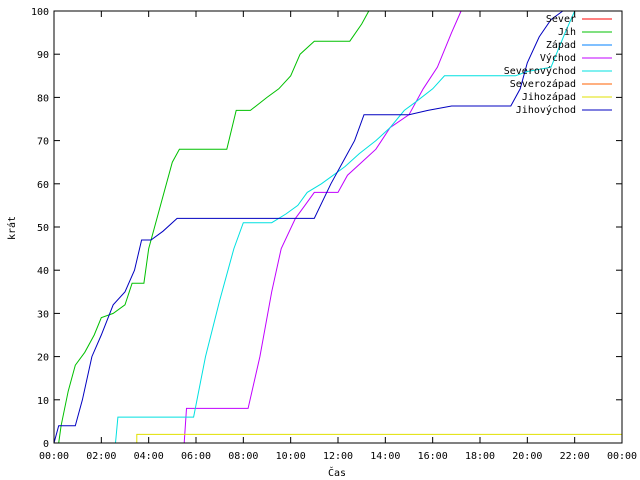  Describe the element at coordinates (43, 228) in the screenshot. I see `y-tick-label: 50` at that location.